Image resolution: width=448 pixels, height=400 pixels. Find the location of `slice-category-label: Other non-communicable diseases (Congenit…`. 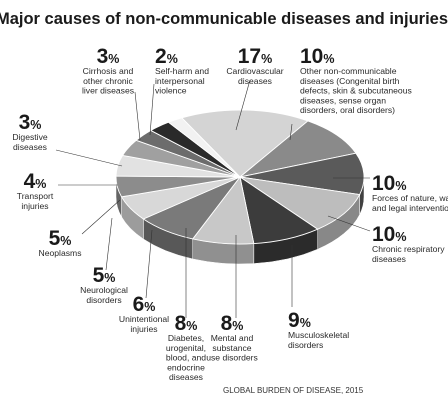

slice-category-label: Other non-communicable diseases (Congenit… is located at coordinates (356, 90).